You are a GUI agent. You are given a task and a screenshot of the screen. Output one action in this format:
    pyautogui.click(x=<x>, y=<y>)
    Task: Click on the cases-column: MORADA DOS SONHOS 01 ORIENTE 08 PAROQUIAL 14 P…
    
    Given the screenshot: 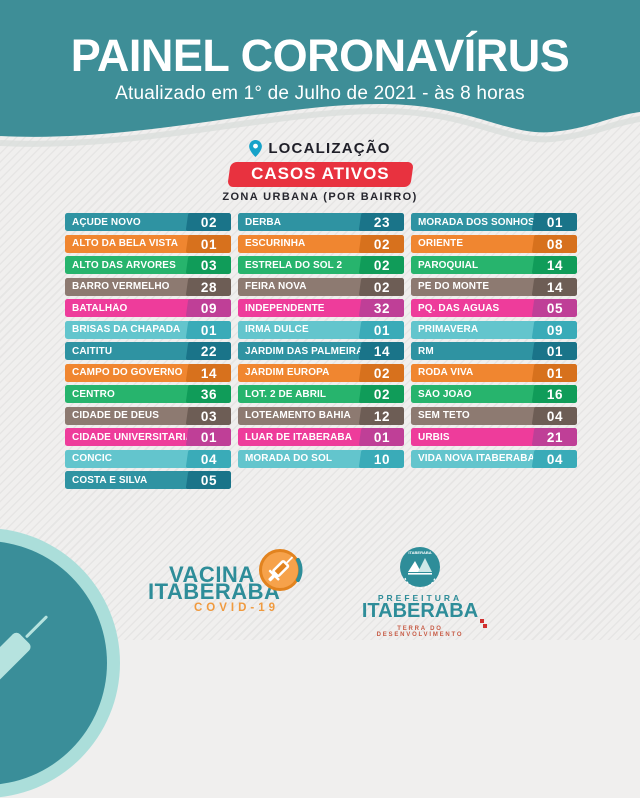 What is the action you would take?
    pyautogui.click(x=494, y=353)
    